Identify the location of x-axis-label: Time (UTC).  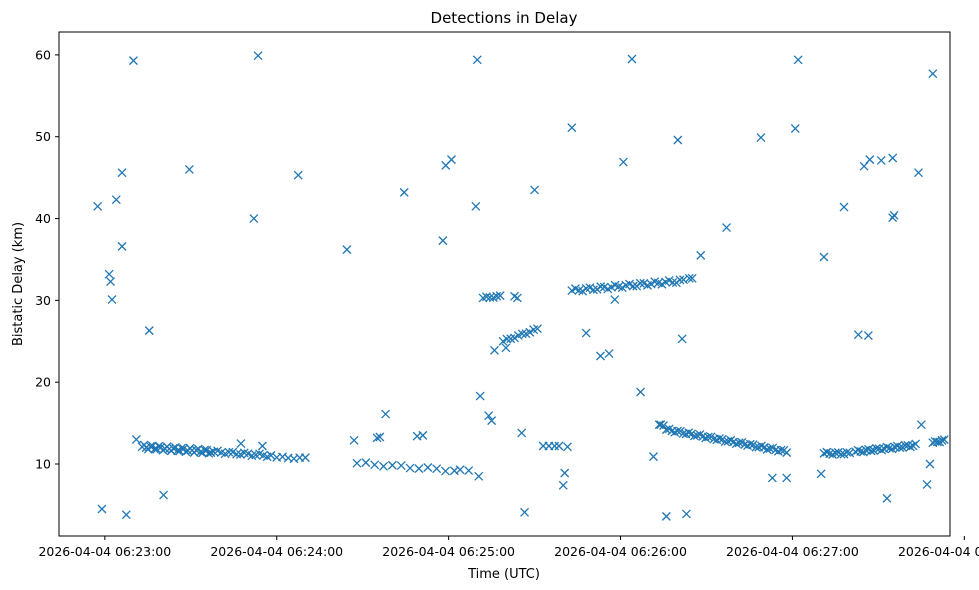
(503, 574).